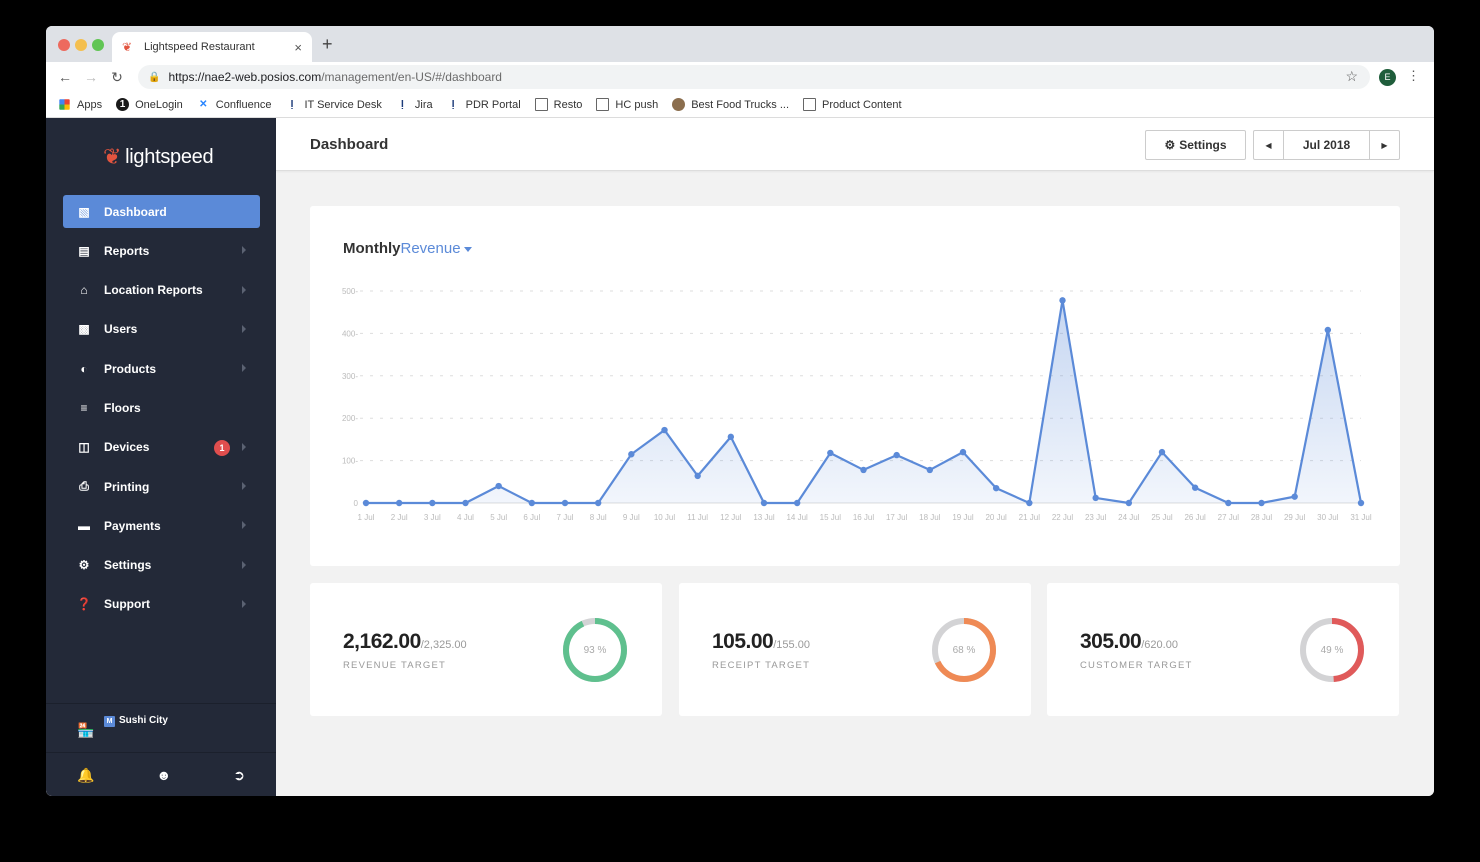  I want to click on kpi-value: 2,162.00/2,325.00, so click(405, 642).